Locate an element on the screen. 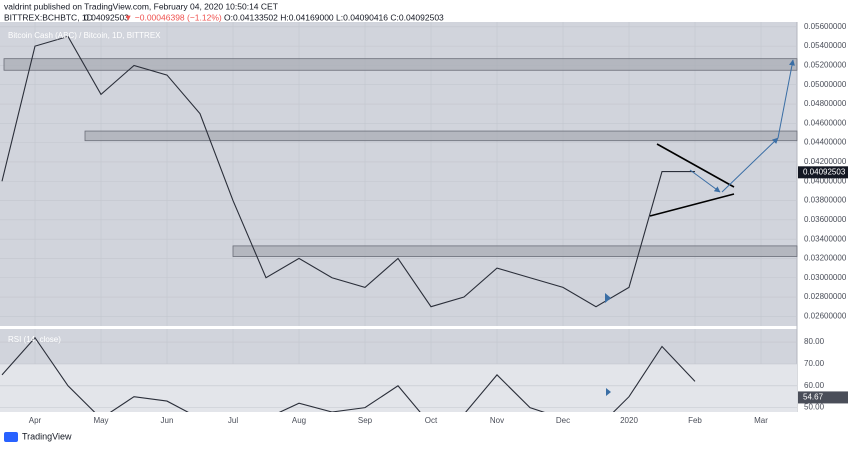 This screenshot has width=850, height=449. y-tick-label: 0.05600000 is located at coordinates (825, 26).